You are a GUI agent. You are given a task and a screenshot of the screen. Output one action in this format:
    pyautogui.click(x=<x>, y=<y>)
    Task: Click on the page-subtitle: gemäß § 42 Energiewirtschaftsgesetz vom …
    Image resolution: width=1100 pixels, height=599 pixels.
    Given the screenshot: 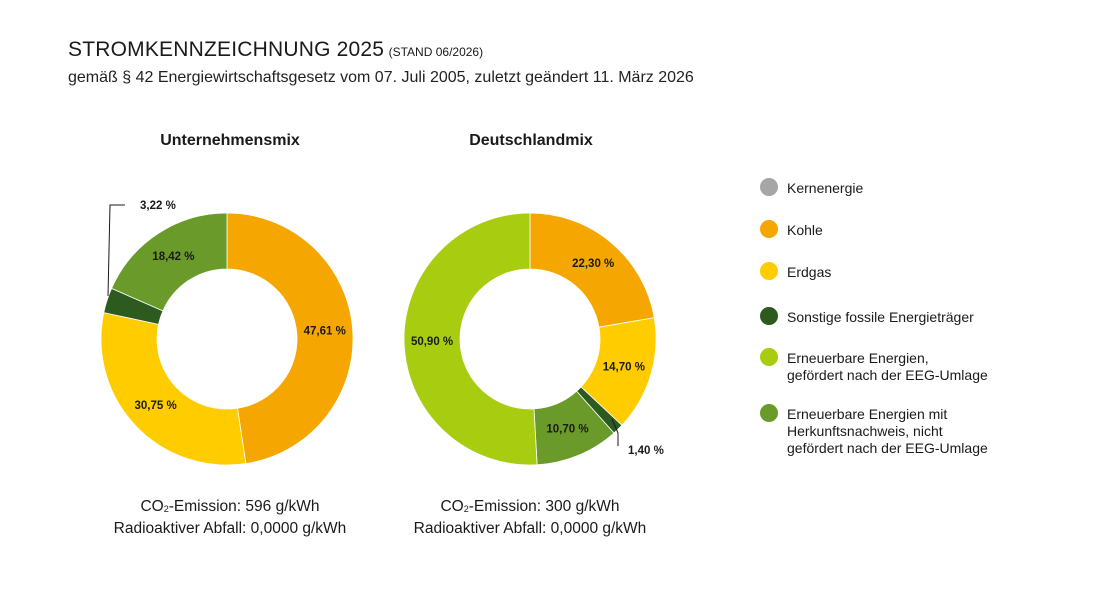 What is the action you would take?
    pyautogui.click(x=381, y=77)
    